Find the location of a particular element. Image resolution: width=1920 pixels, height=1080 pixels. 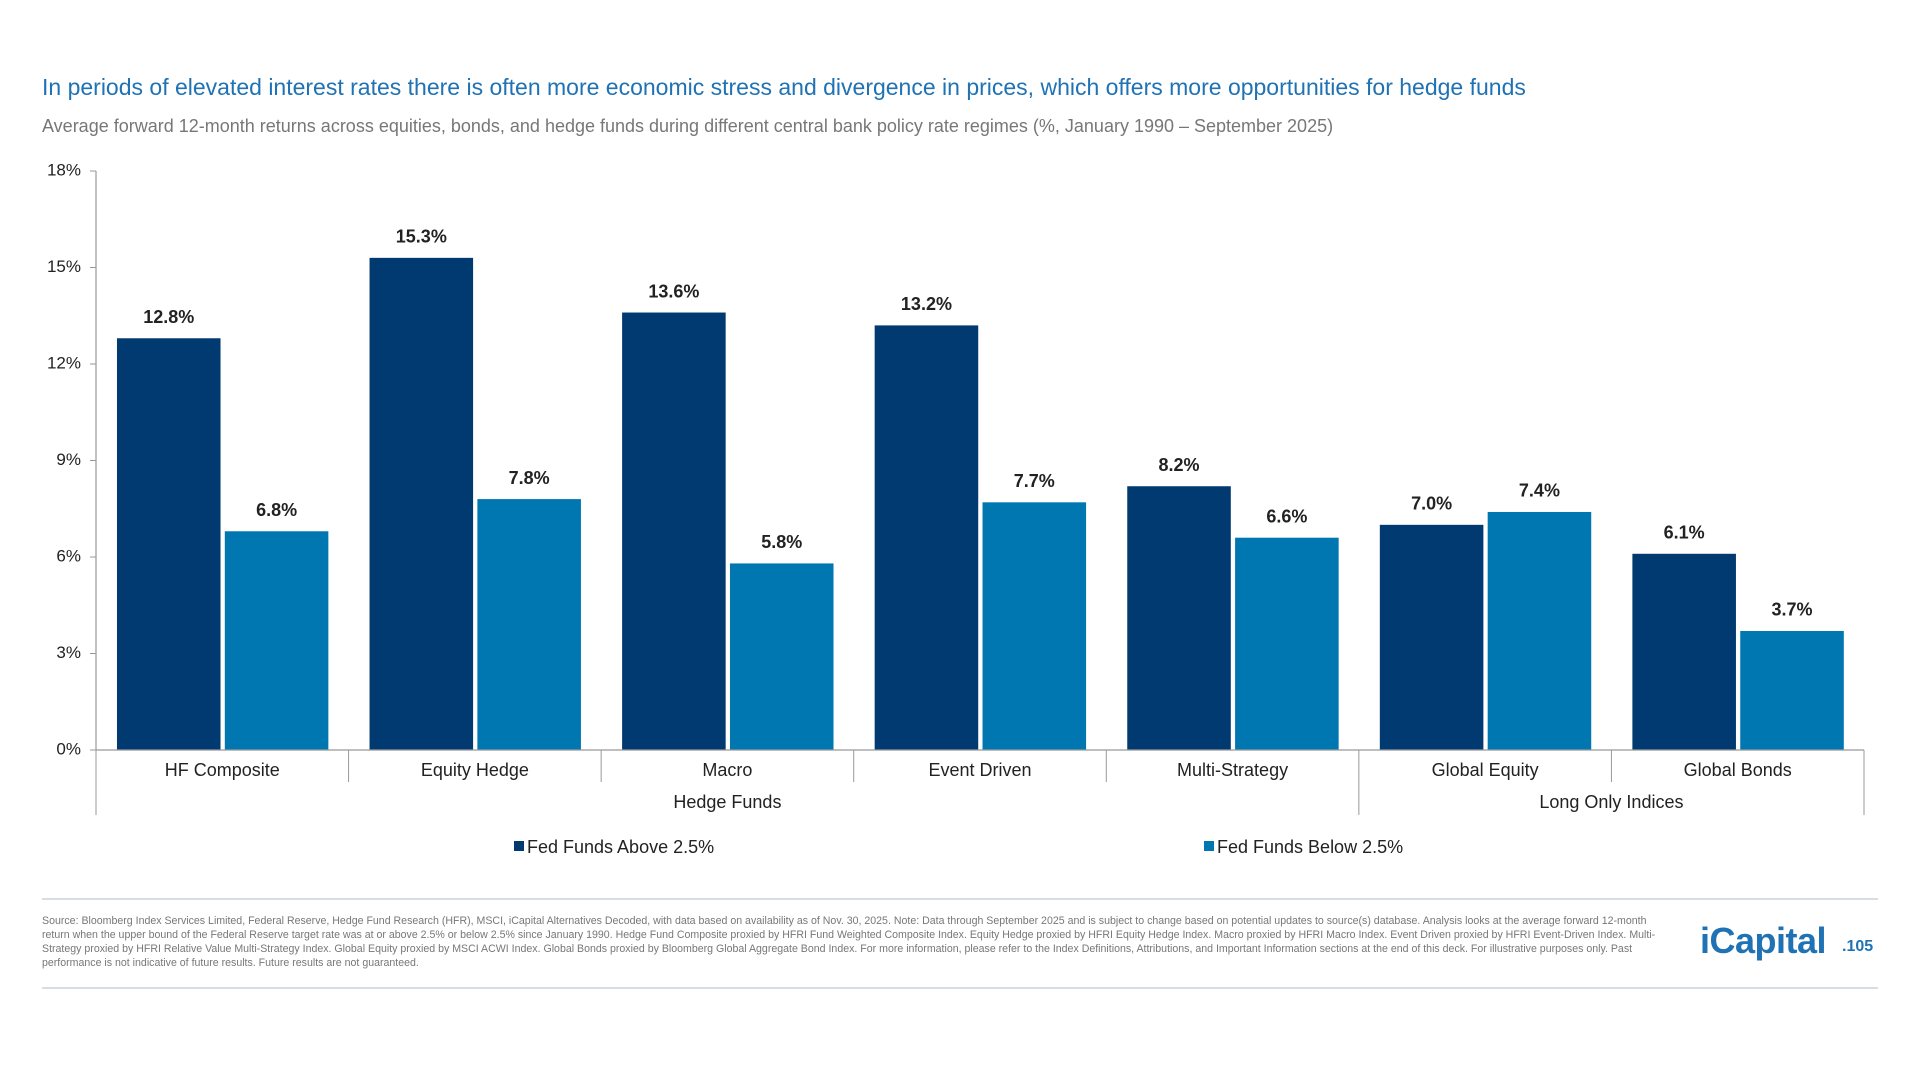

y-tick-label: 18% is located at coordinates (64, 169).